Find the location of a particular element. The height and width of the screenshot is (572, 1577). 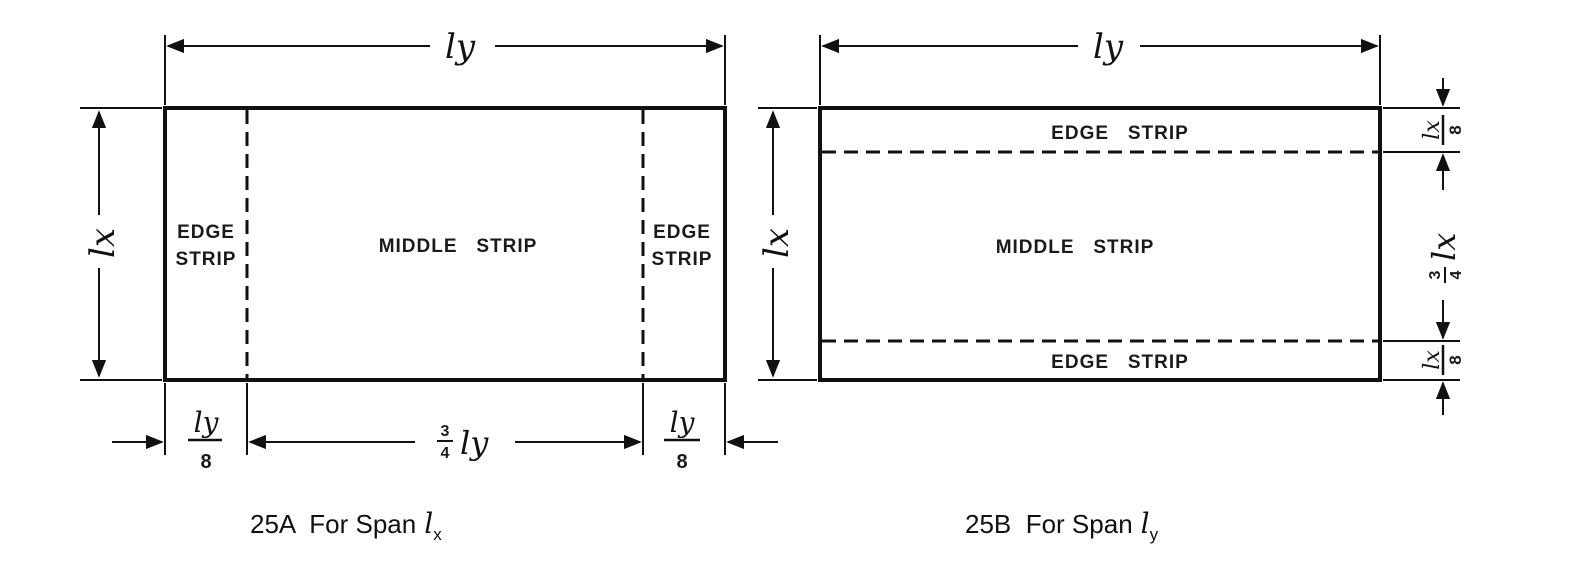

three-quarters-lx: 3 4 lx is located at coordinates (1445, 258).